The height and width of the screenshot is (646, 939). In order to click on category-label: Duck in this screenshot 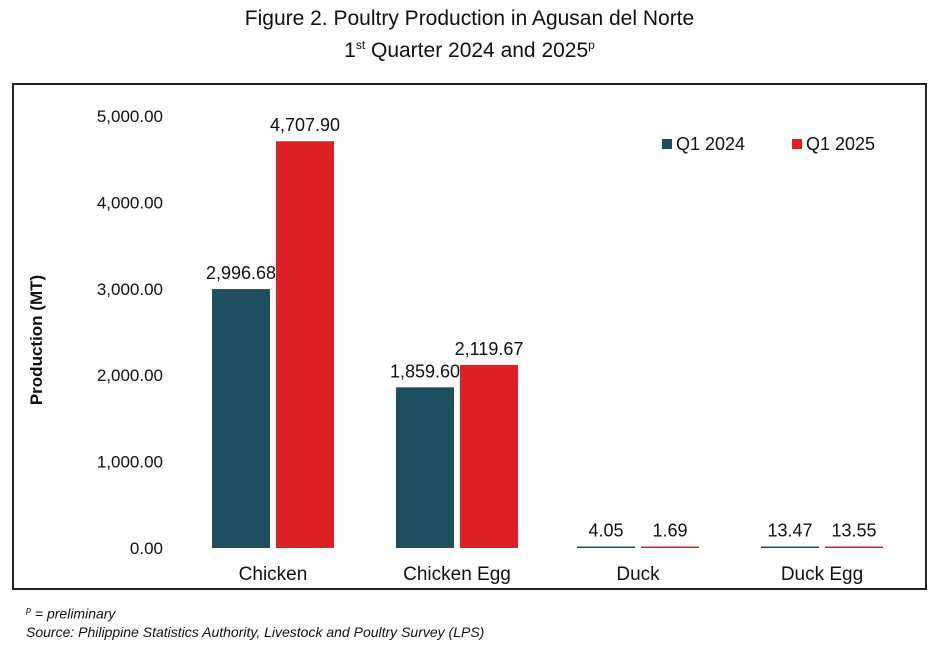, I will do `click(638, 574)`.